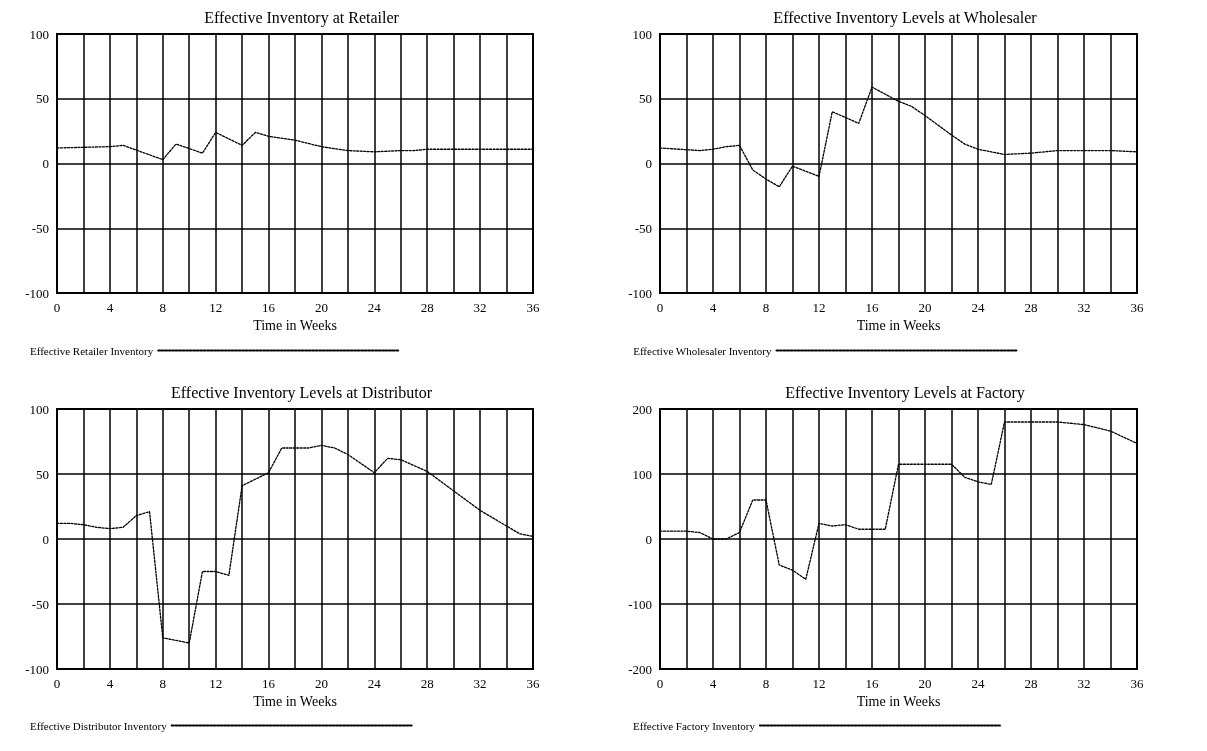  What do you see at coordinates (302, 392) in the screenshot?
I see `chart-title: Effective Inventory Levels at Distributor` at bounding box center [302, 392].